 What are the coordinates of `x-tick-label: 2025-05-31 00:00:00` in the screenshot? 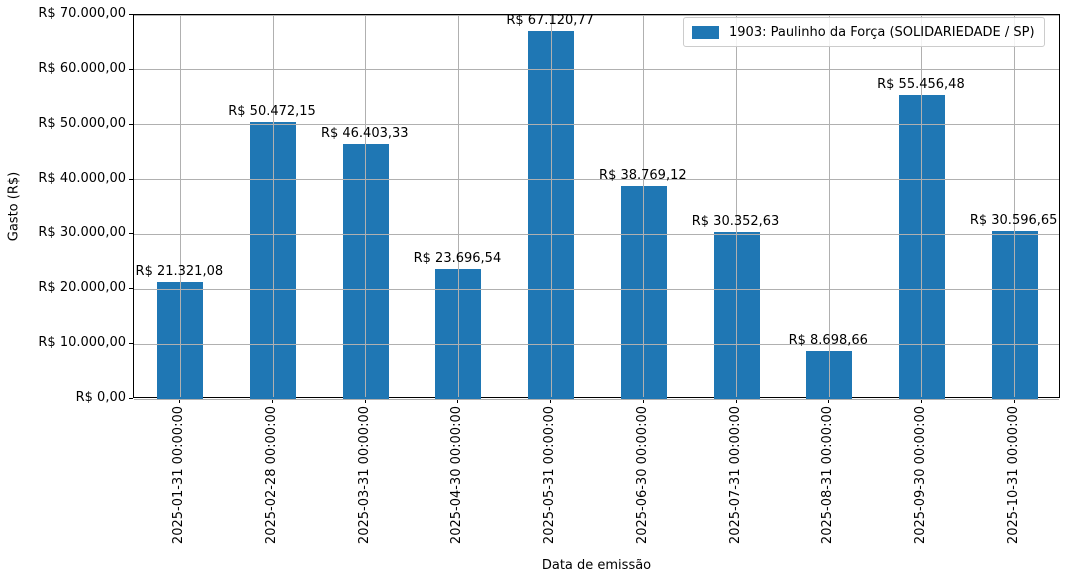 It's located at (550, 475).